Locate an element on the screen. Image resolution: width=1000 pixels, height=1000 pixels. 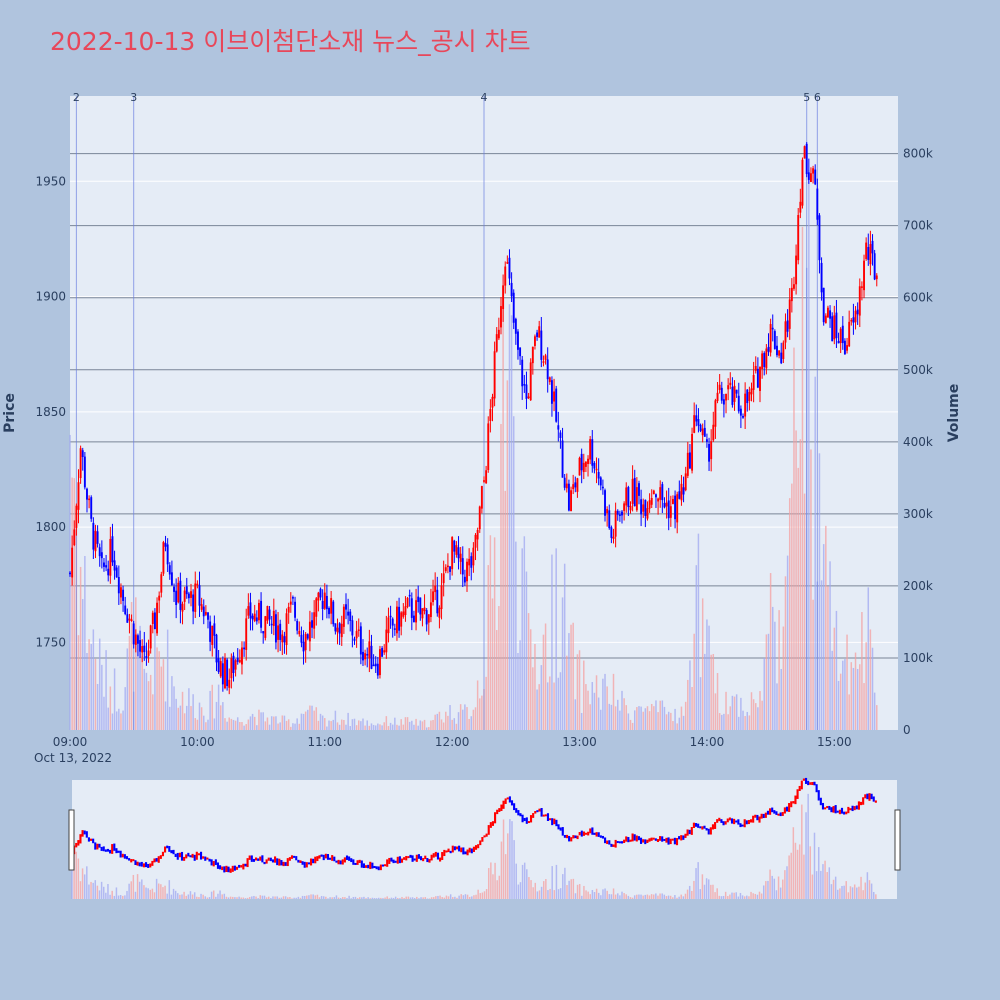
price-tick-label: 1950 is located at coordinates (50, 181).